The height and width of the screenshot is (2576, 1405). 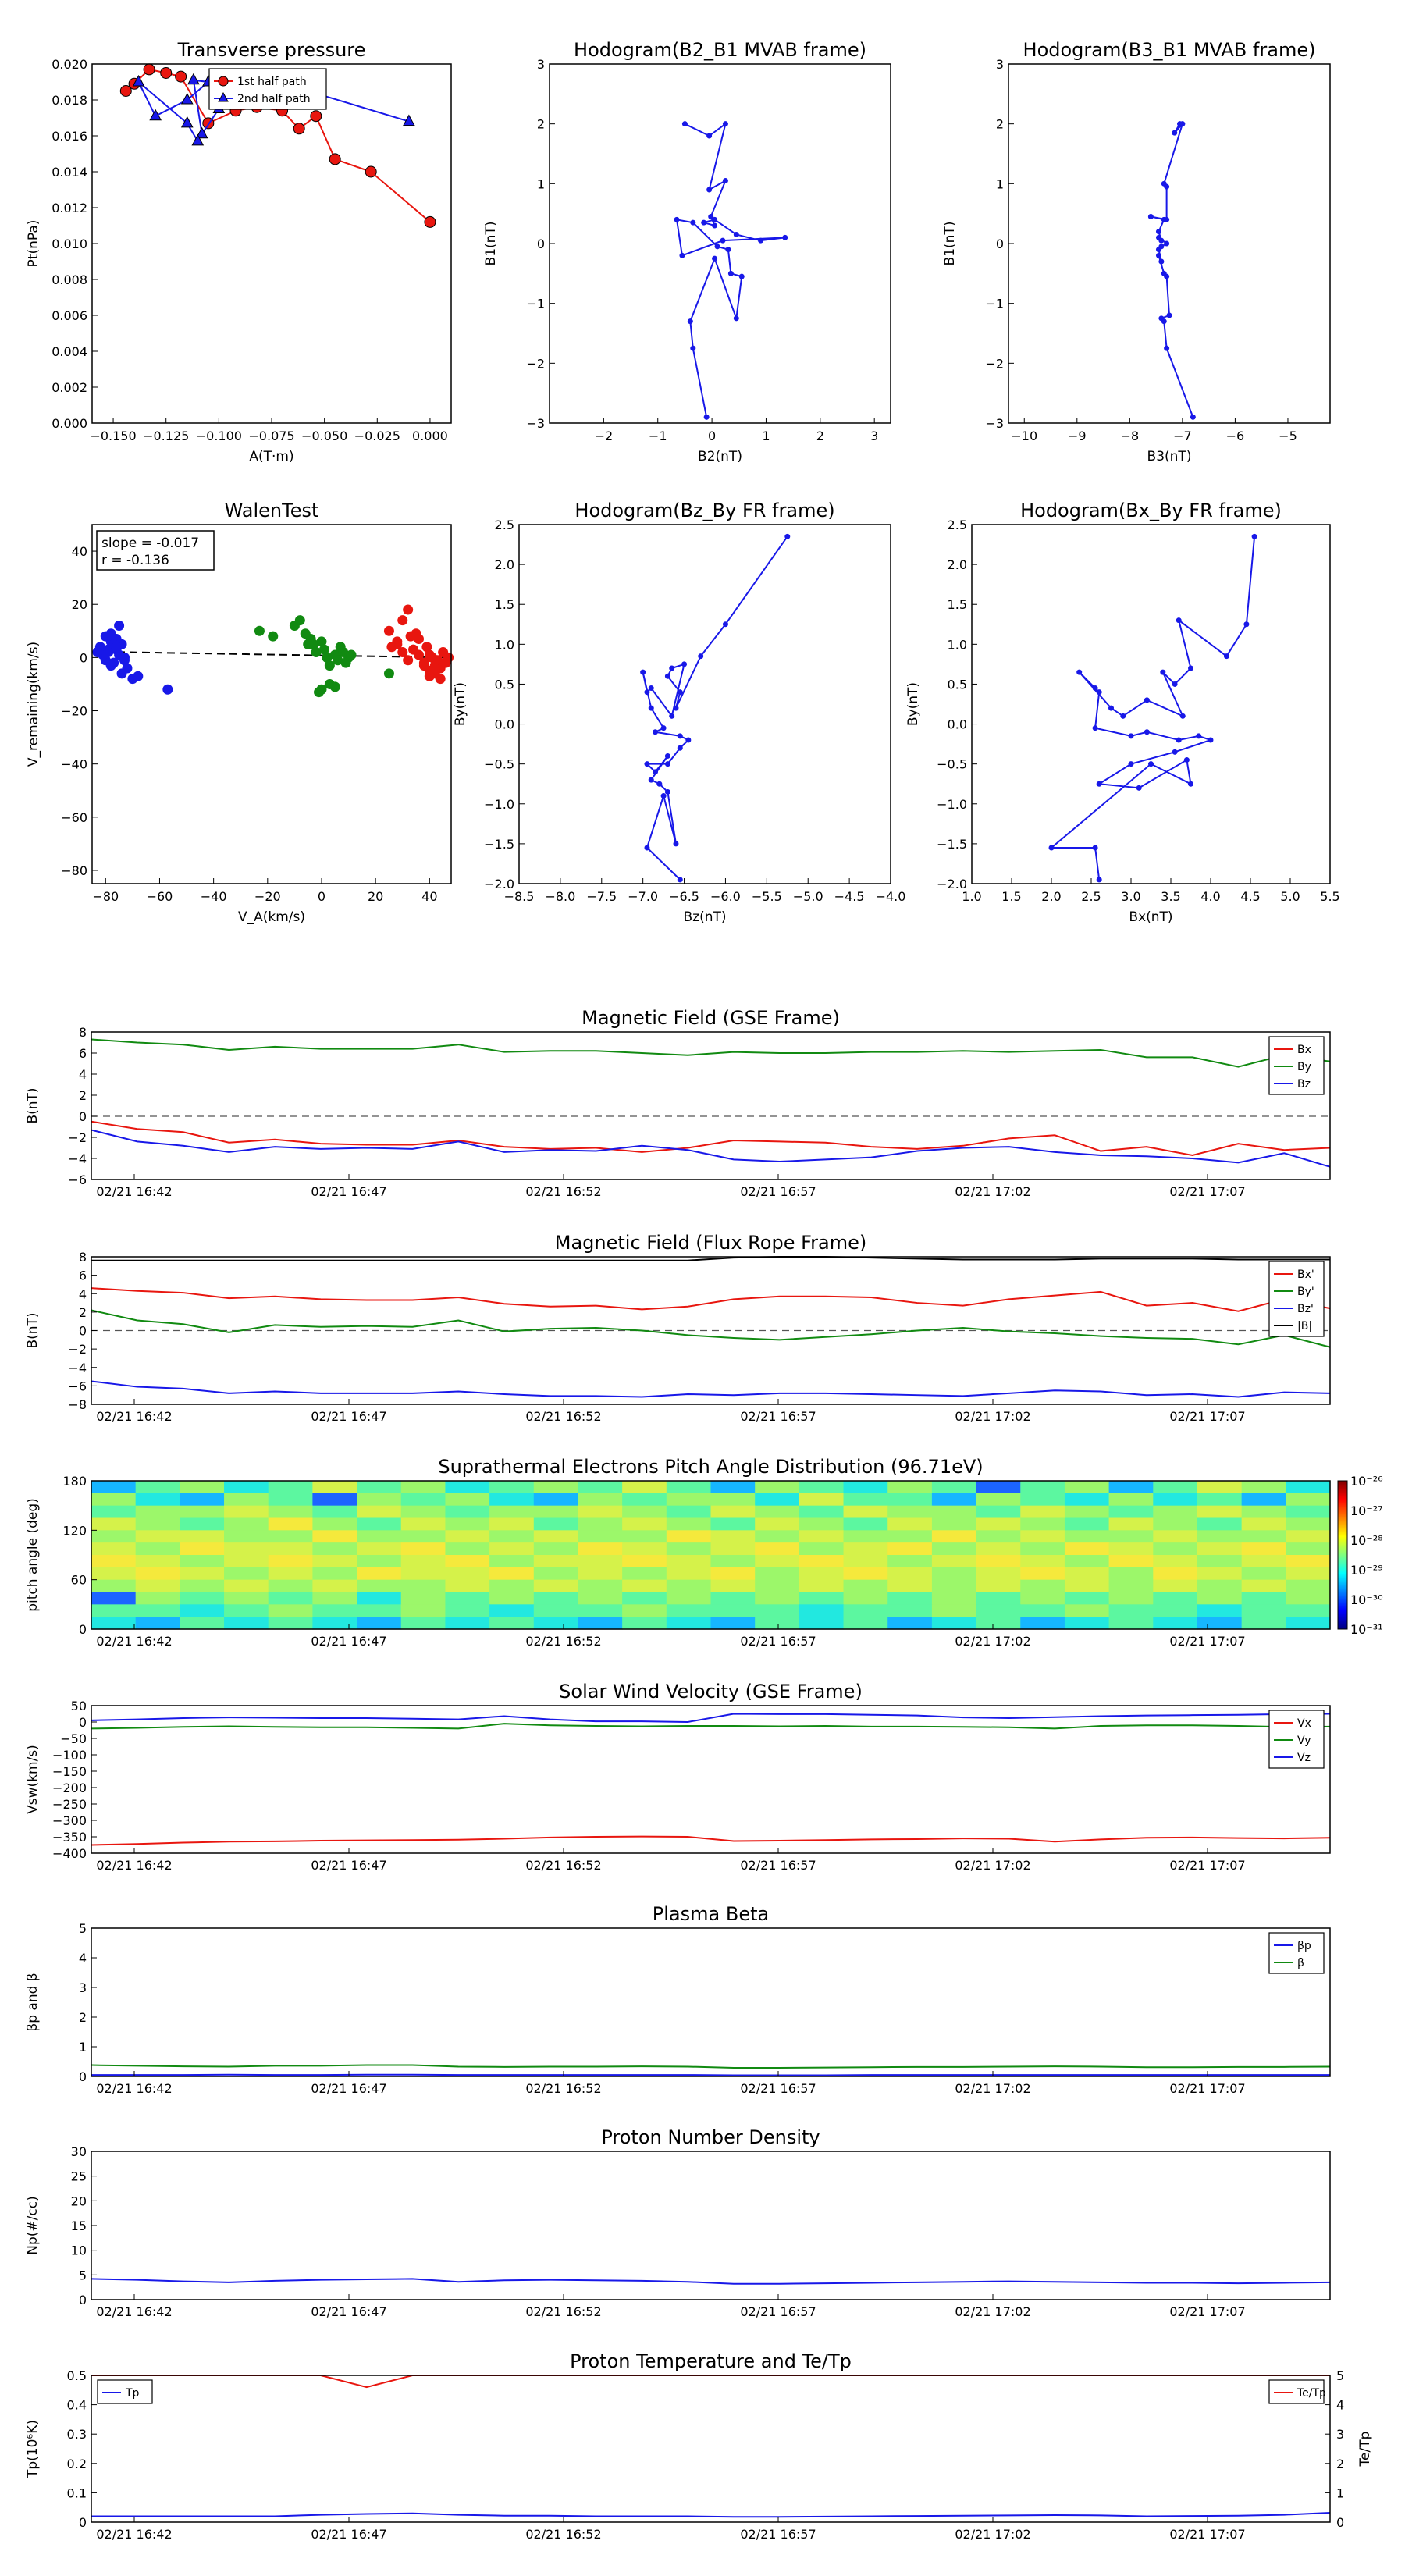 I want to click on y-tick-label: −80, so click(x=74, y=870).